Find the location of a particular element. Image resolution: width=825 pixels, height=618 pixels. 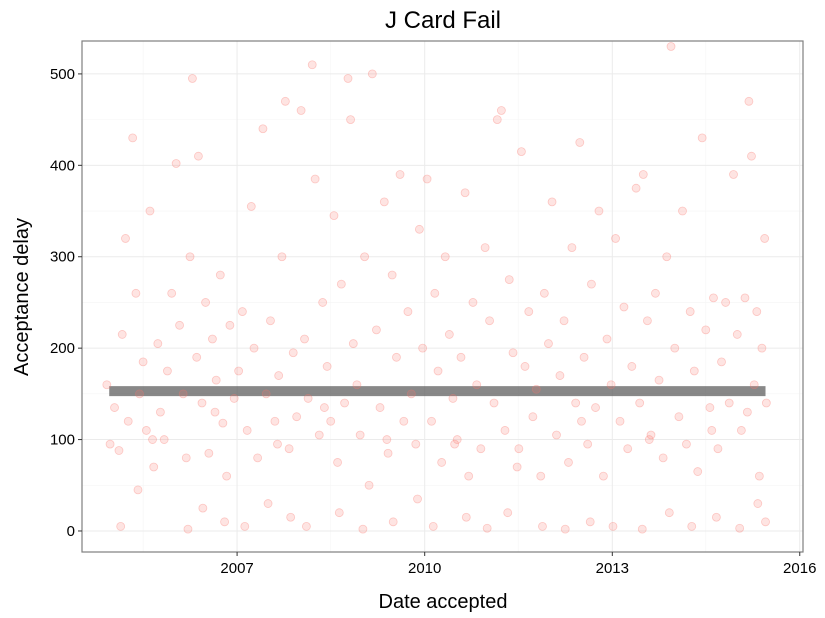

y-tick-label: 200 is located at coordinates (62, 348).